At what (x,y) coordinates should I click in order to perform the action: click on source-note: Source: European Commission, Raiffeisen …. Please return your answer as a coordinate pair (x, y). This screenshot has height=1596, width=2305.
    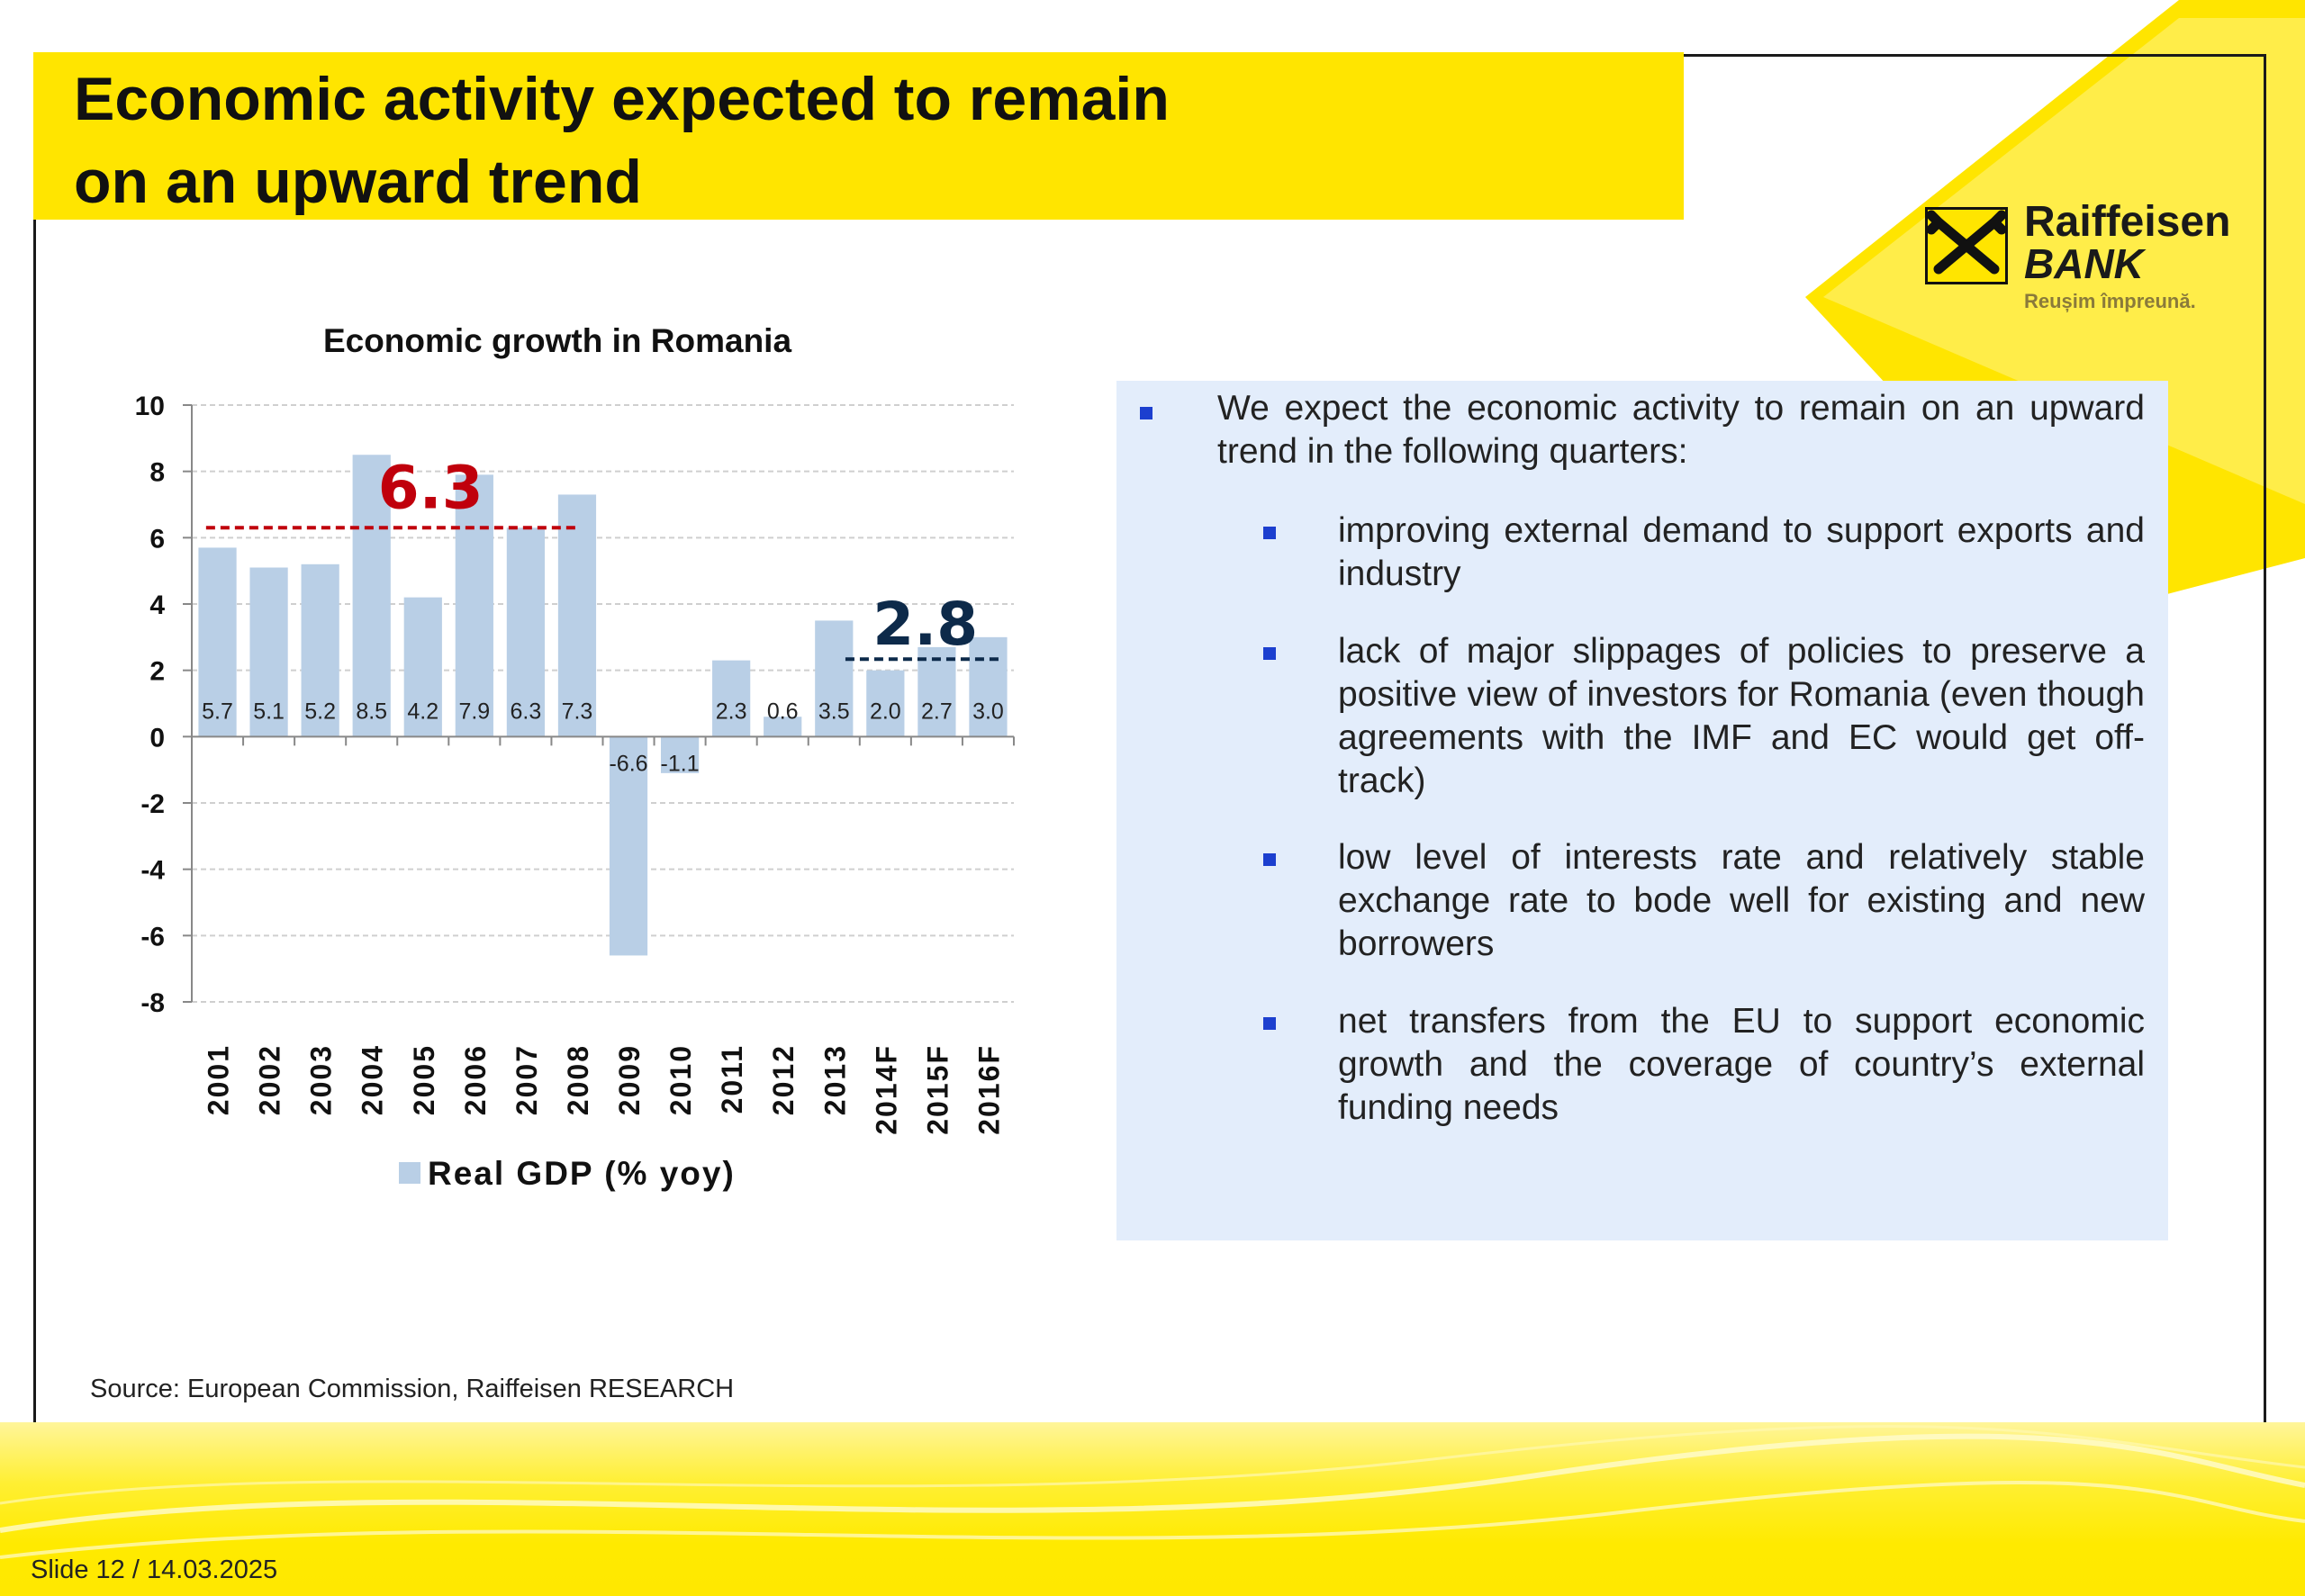
    Looking at the image, I should click on (412, 1389).